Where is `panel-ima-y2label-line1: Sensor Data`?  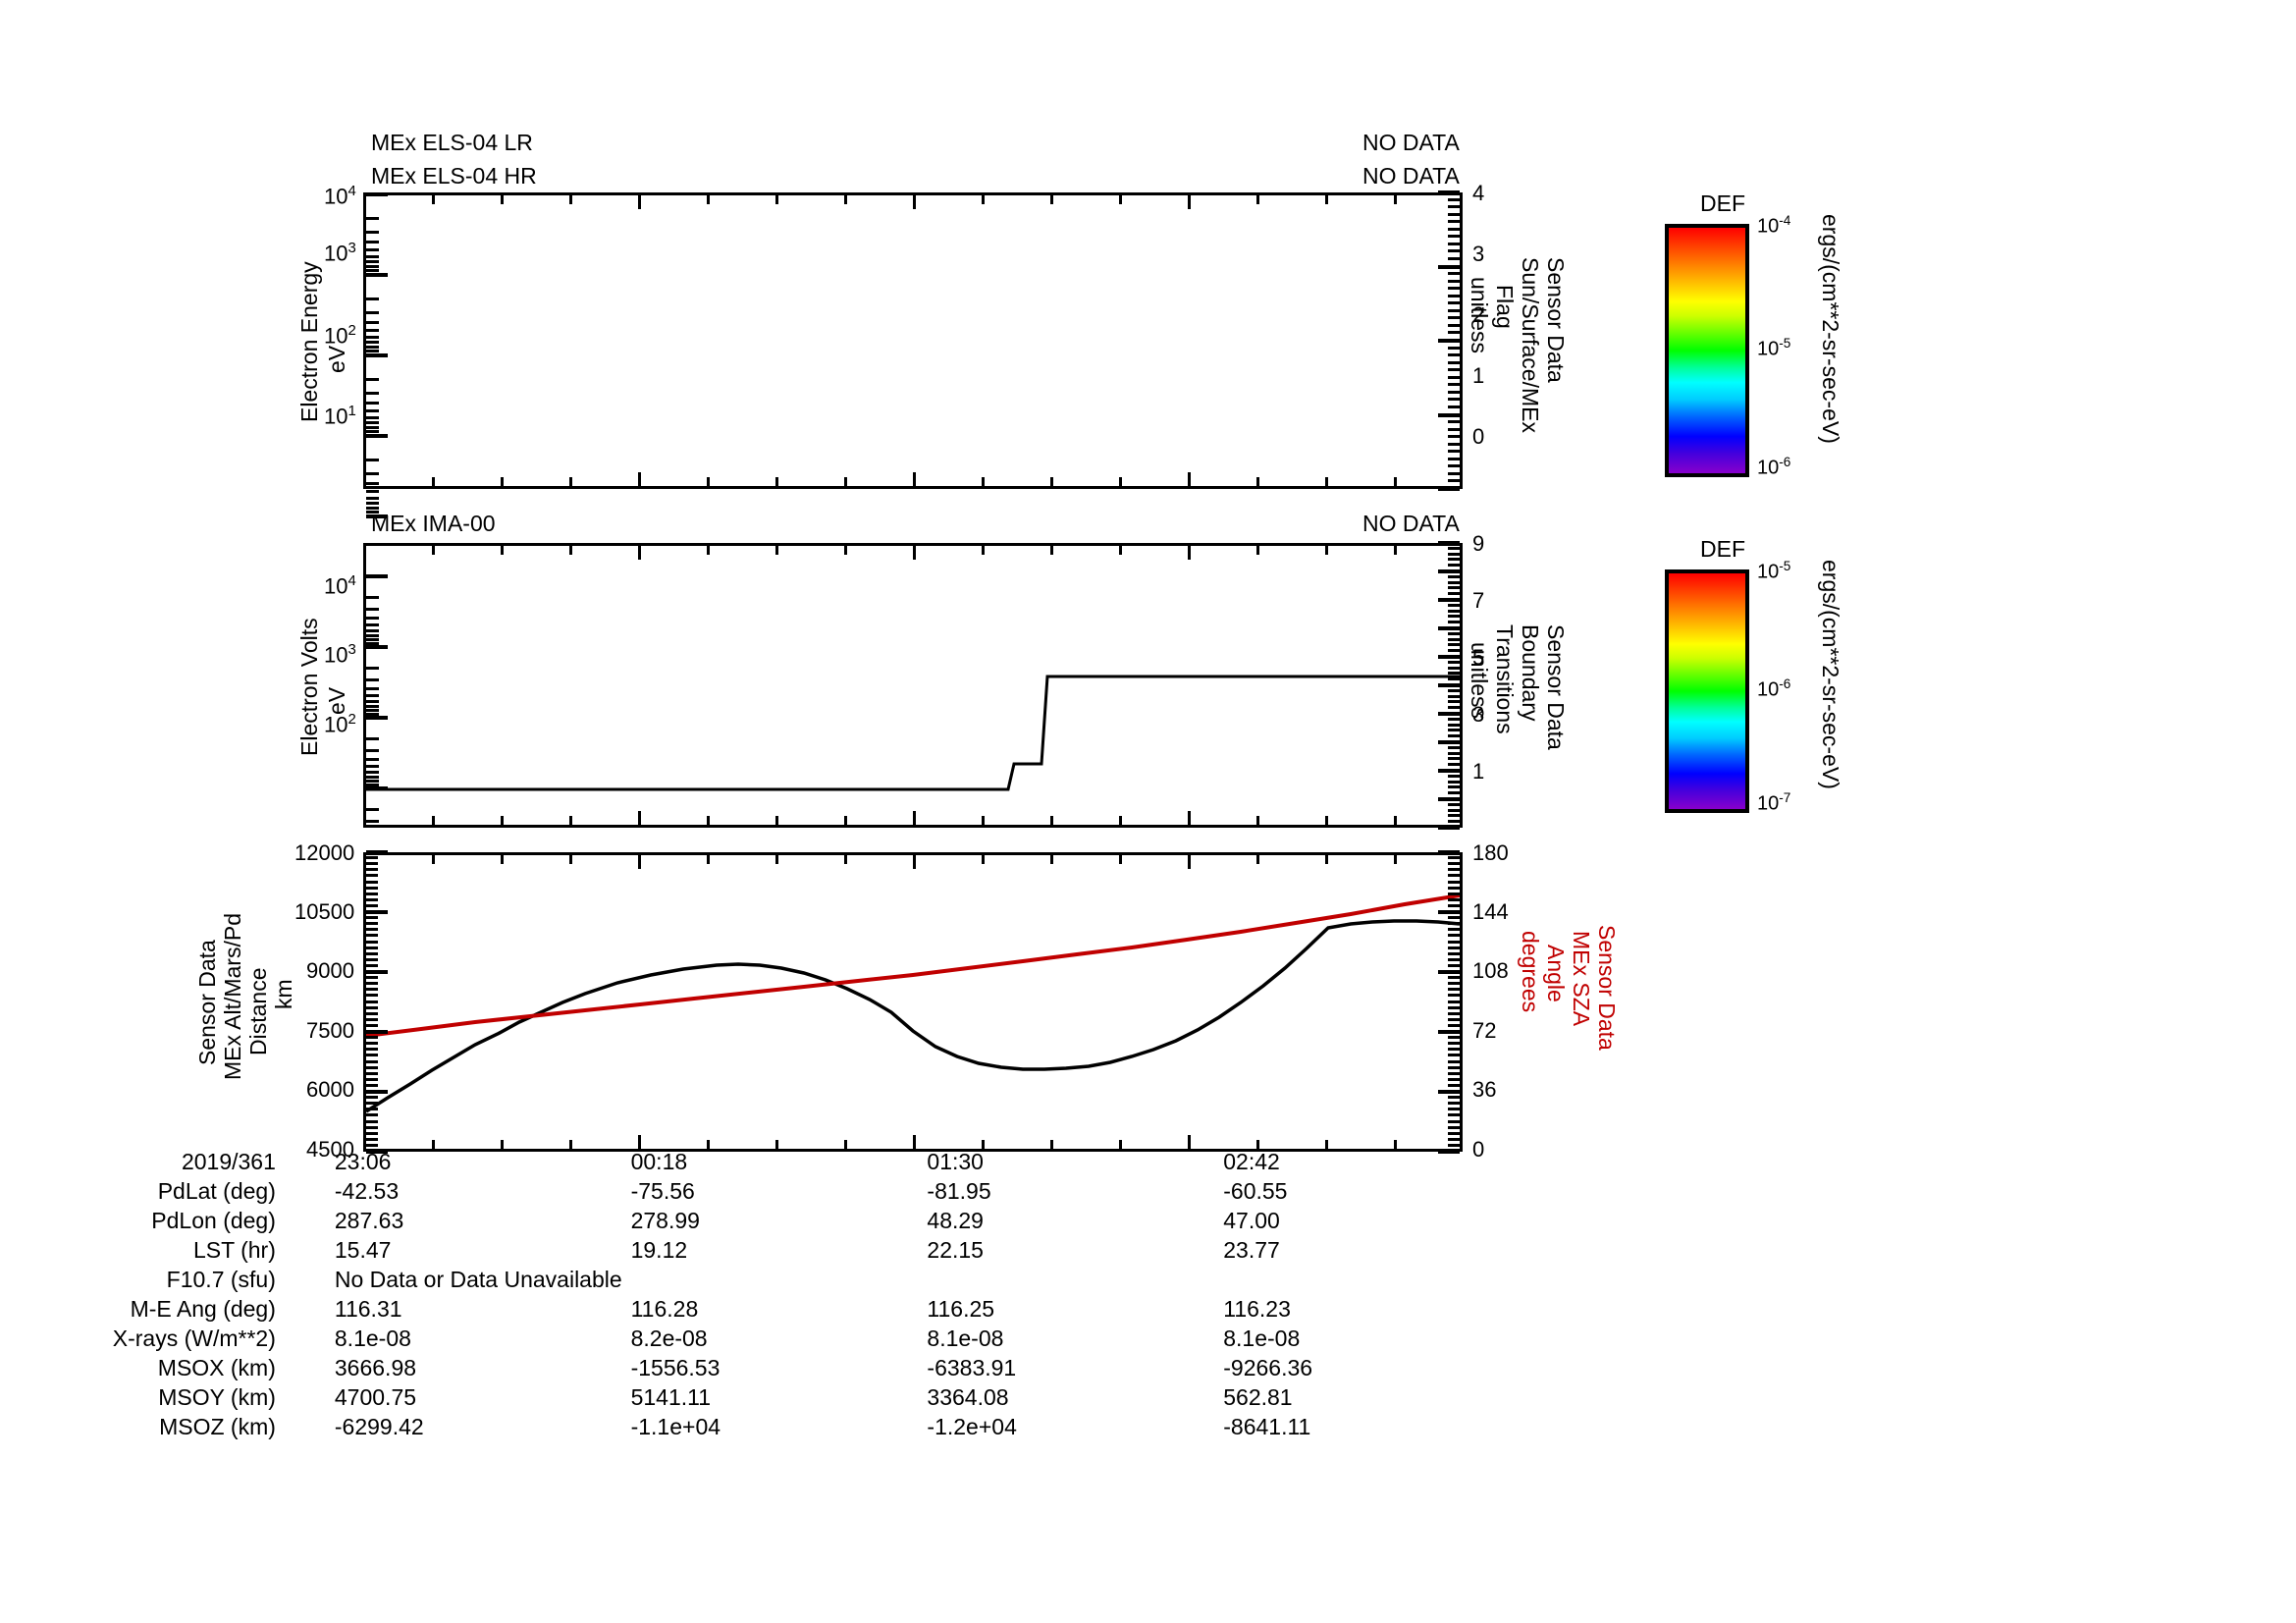
panel-ima-y2label-line1: Sensor Data is located at coordinates (1556, 687).